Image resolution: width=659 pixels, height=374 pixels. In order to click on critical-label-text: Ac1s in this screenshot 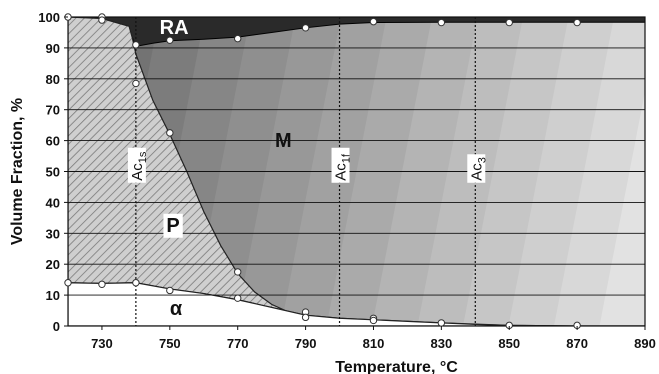, I will do `click(139, 166)`.